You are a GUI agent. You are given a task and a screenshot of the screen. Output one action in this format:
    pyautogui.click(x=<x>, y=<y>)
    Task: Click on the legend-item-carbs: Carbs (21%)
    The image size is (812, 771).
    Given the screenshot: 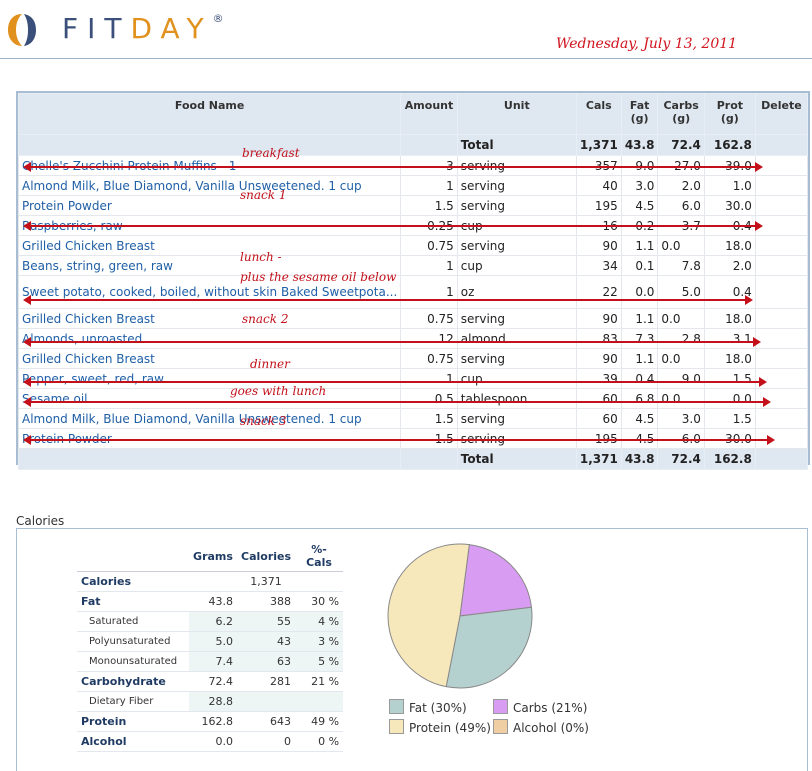 What is the action you would take?
    pyautogui.click(x=540, y=707)
    